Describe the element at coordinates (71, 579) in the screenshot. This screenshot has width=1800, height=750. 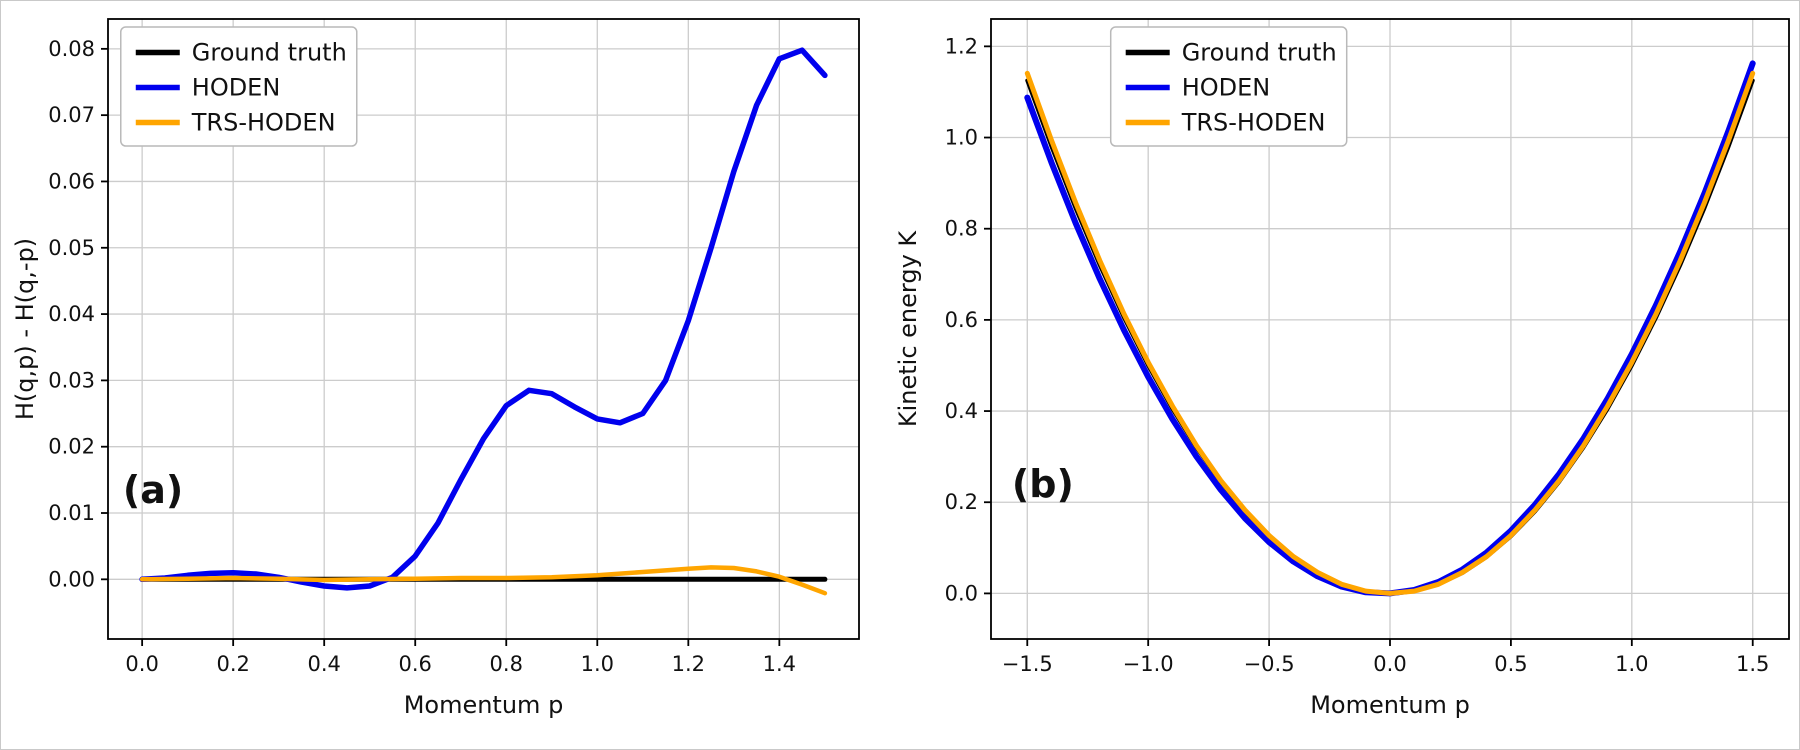
I see `y-tick-label: 0.00` at that location.